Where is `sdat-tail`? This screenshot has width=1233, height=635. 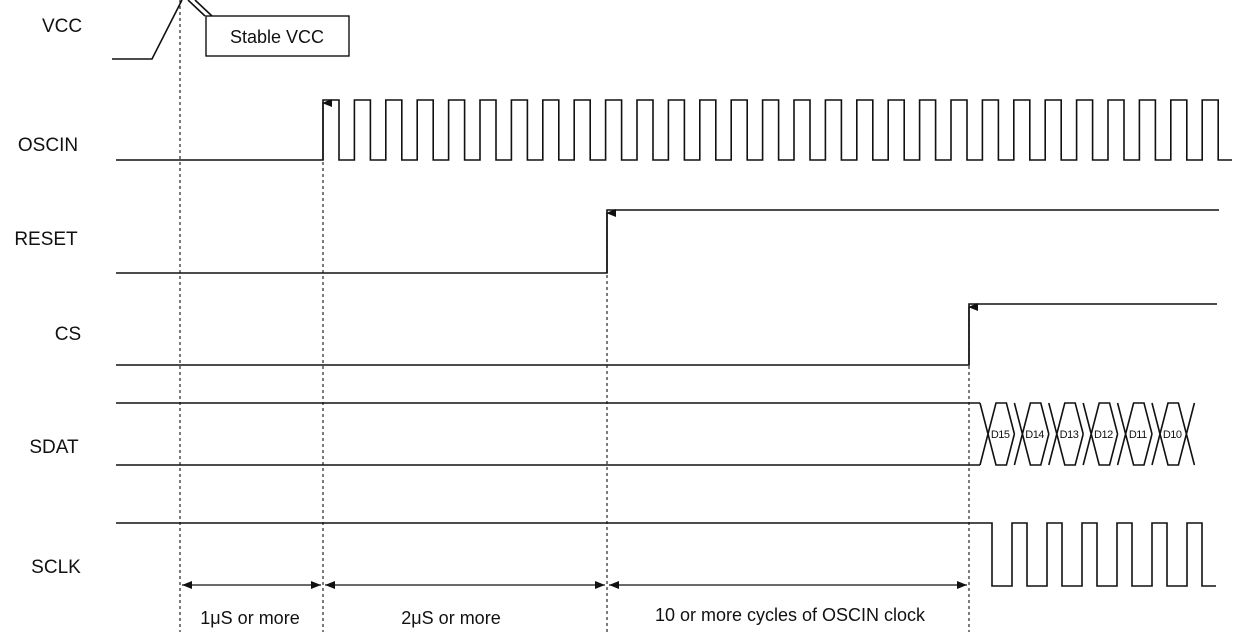
sdat-tail is located at coordinates (1190, 434).